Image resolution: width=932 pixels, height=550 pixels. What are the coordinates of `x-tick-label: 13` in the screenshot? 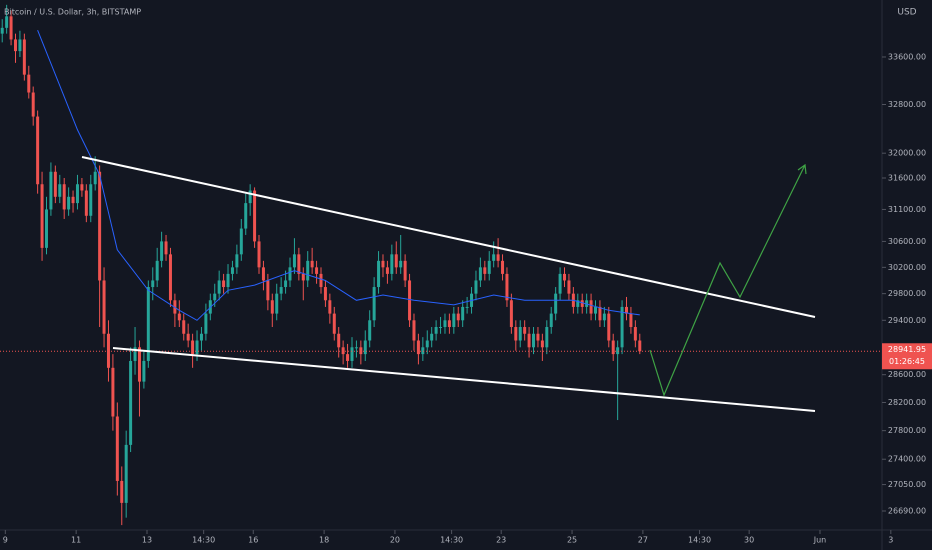 It's located at (147, 540).